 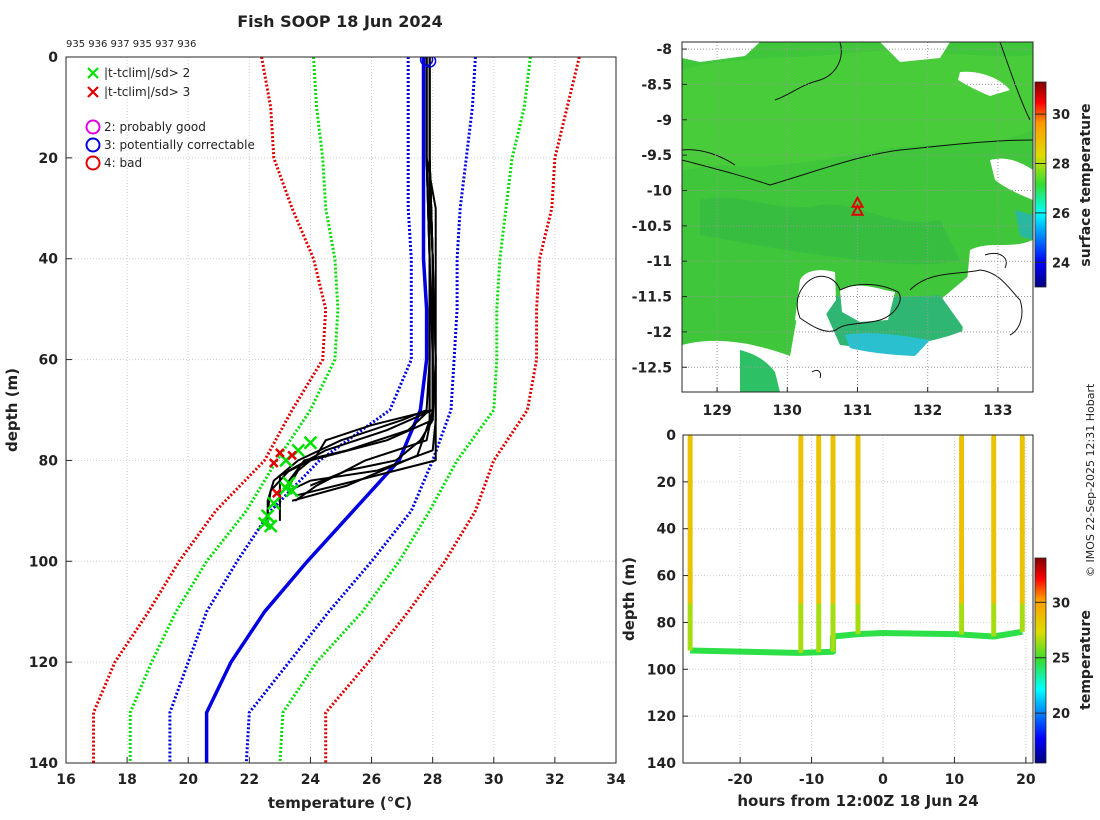 What do you see at coordinates (1026, 780) in the screenshot?
I see `depth-time-x-tick-label: 20` at bounding box center [1026, 780].